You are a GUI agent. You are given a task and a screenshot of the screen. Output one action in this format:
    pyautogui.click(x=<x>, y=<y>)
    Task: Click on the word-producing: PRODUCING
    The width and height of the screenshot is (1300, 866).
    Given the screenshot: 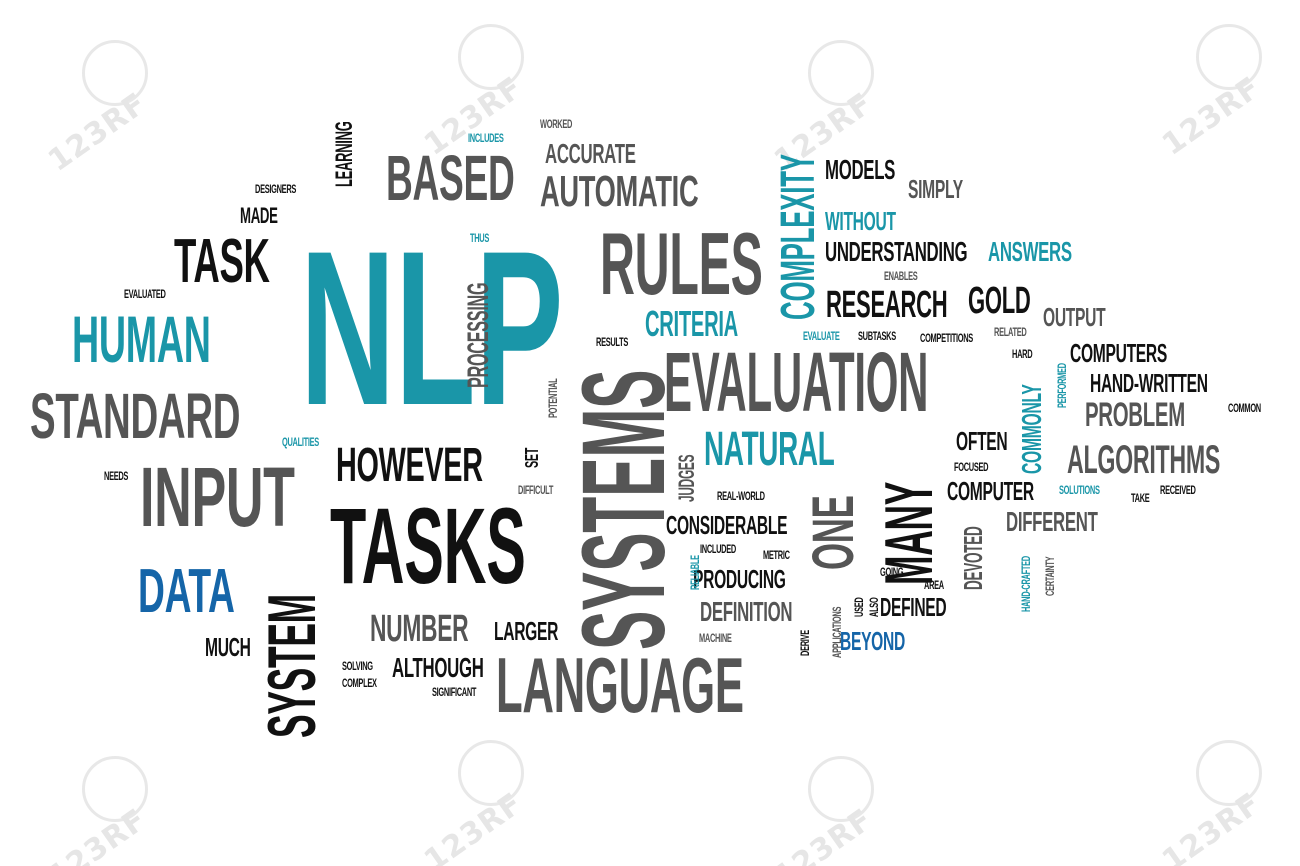 What is the action you would take?
    pyautogui.click(x=739, y=579)
    